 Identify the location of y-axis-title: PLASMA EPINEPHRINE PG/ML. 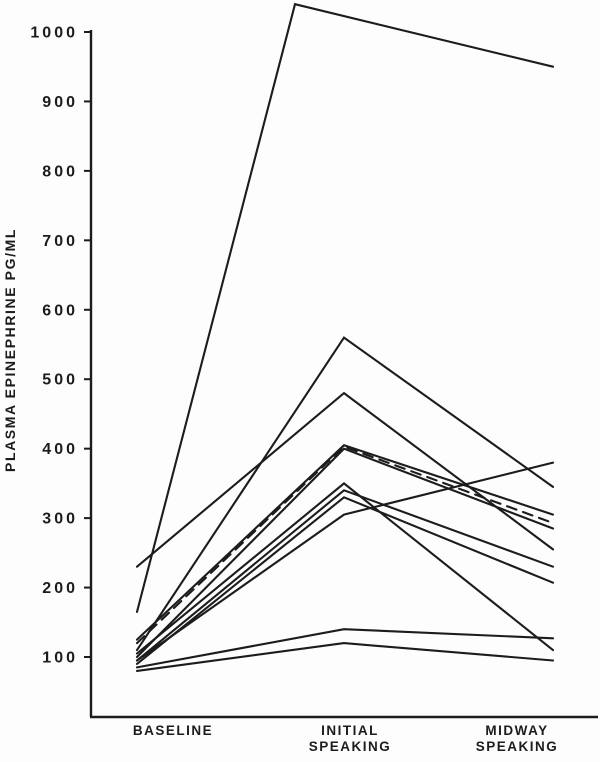
(10, 350).